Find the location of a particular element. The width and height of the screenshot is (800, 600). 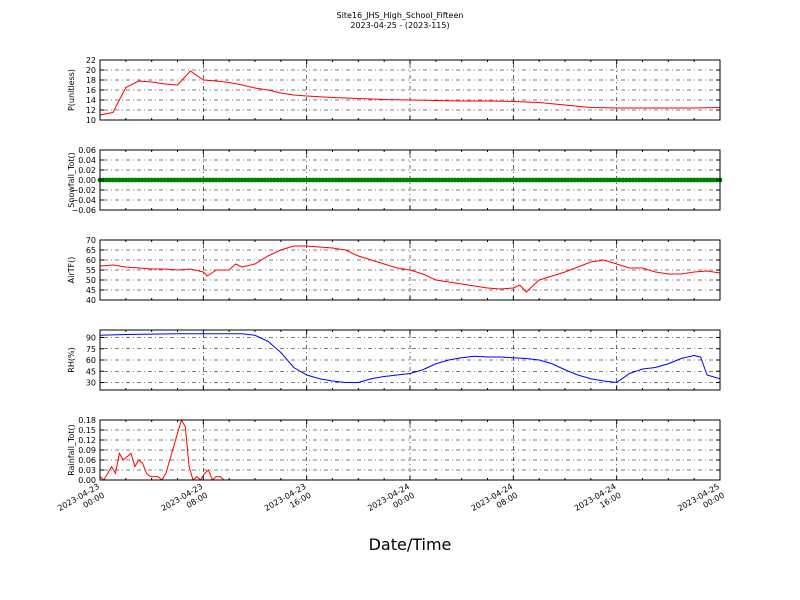

x-tick-label: 2023-04-2300:00 is located at coordinates (81, 502).